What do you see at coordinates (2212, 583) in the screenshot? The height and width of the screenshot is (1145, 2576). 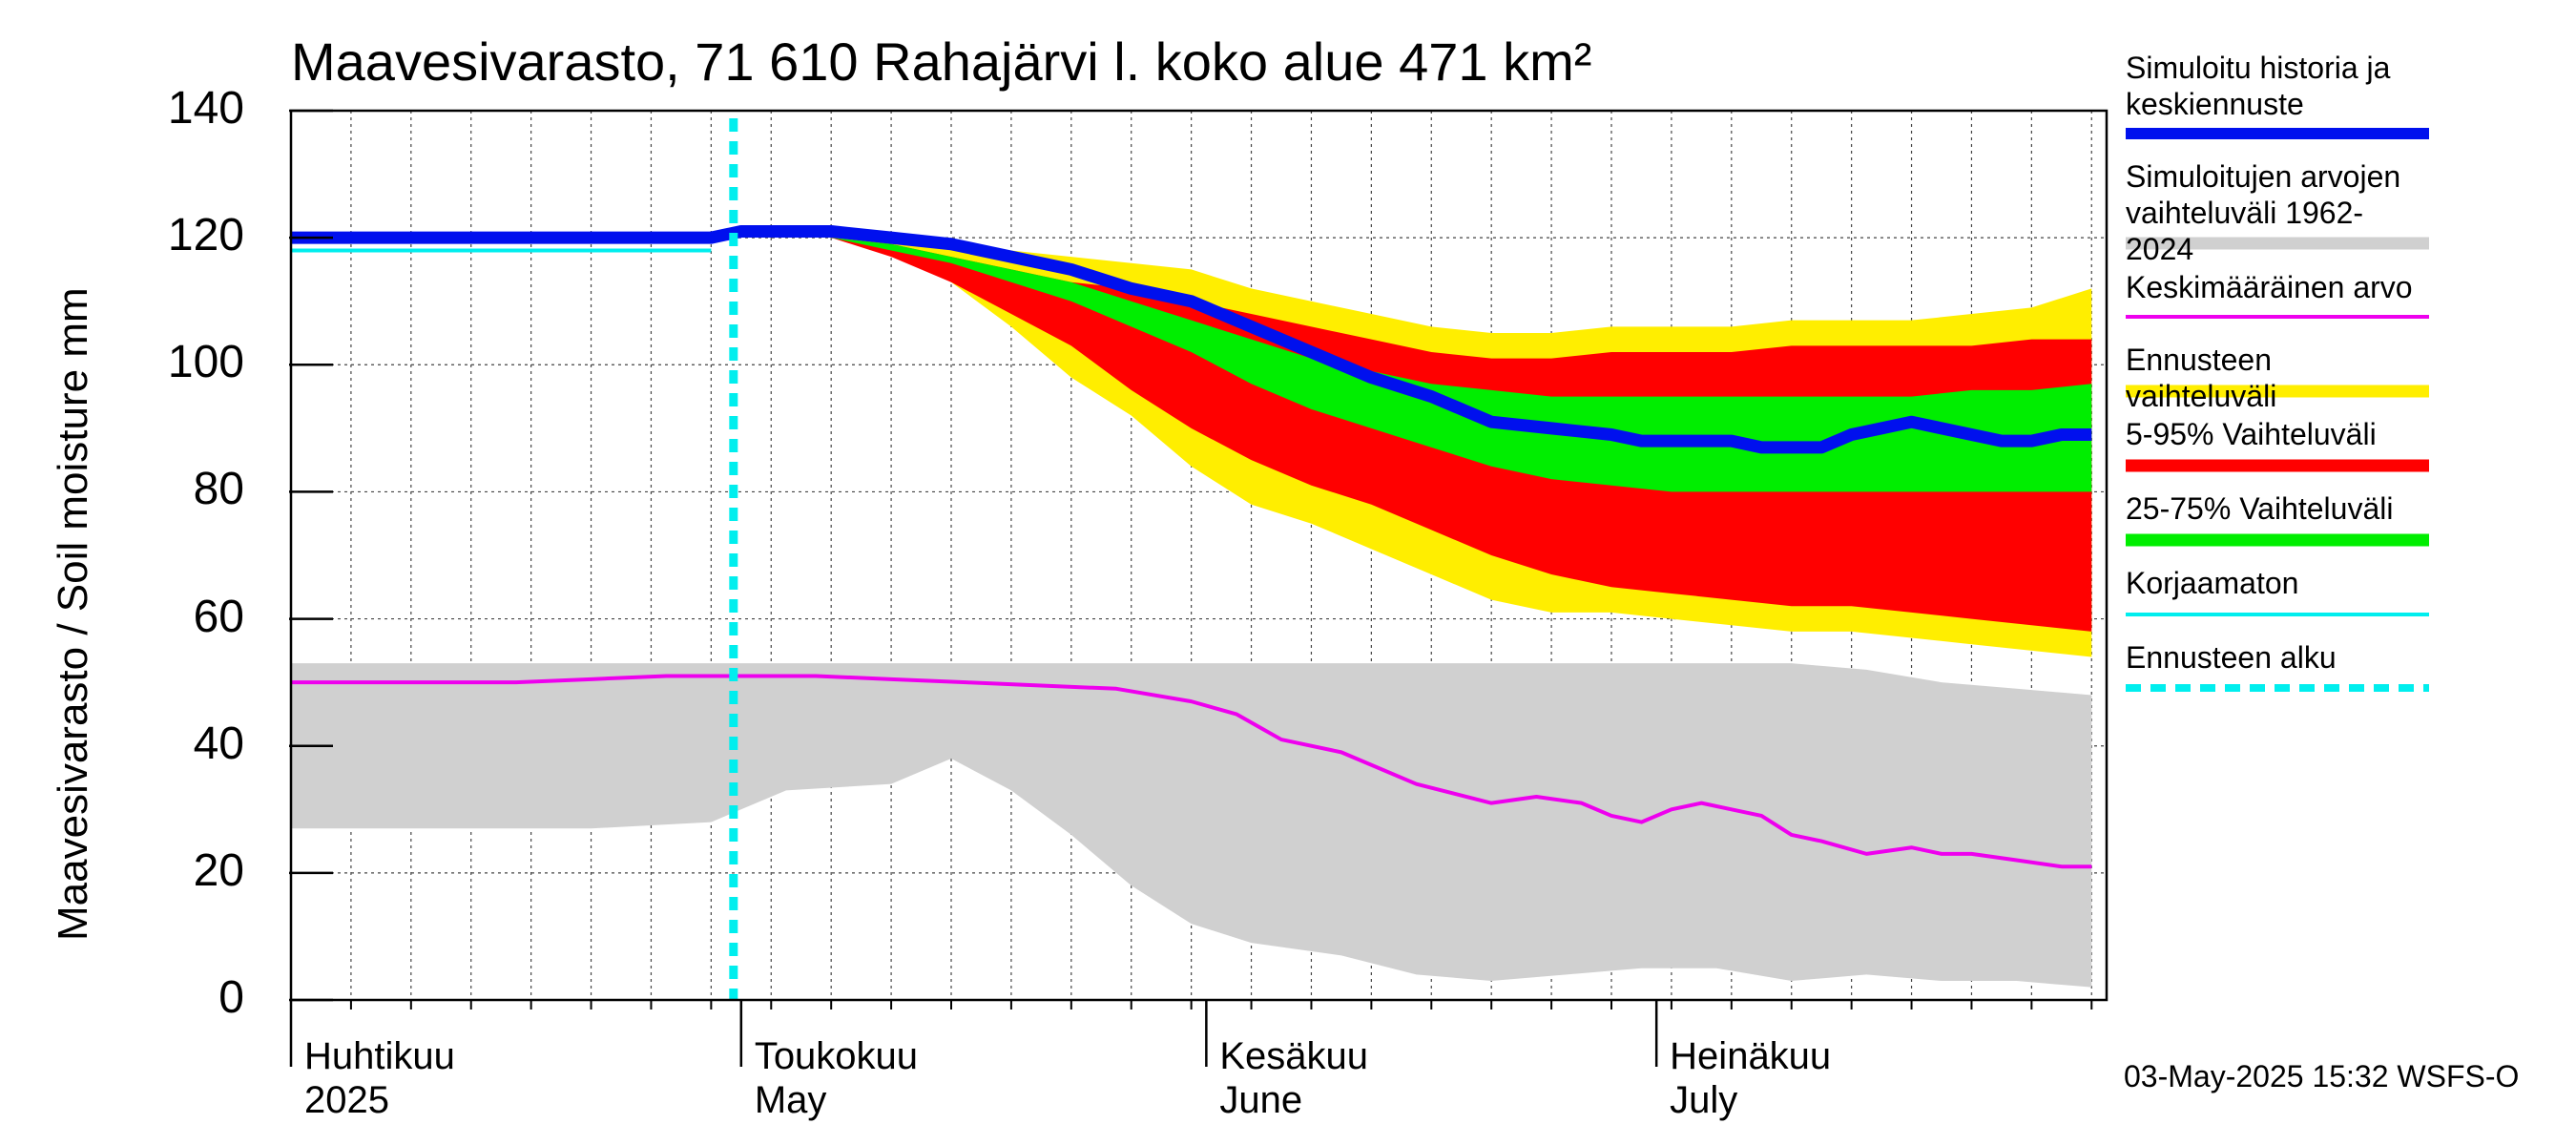 I see `legend-label: Korjaamaton` at bounding box center [2212, 583].